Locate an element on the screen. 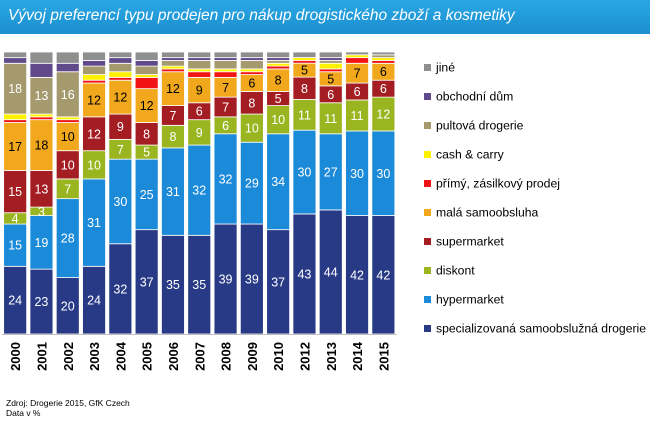 The height and width of the screenshot is (421, 650). bar-segment-2008-s6 is located at coordinates (225, 70).